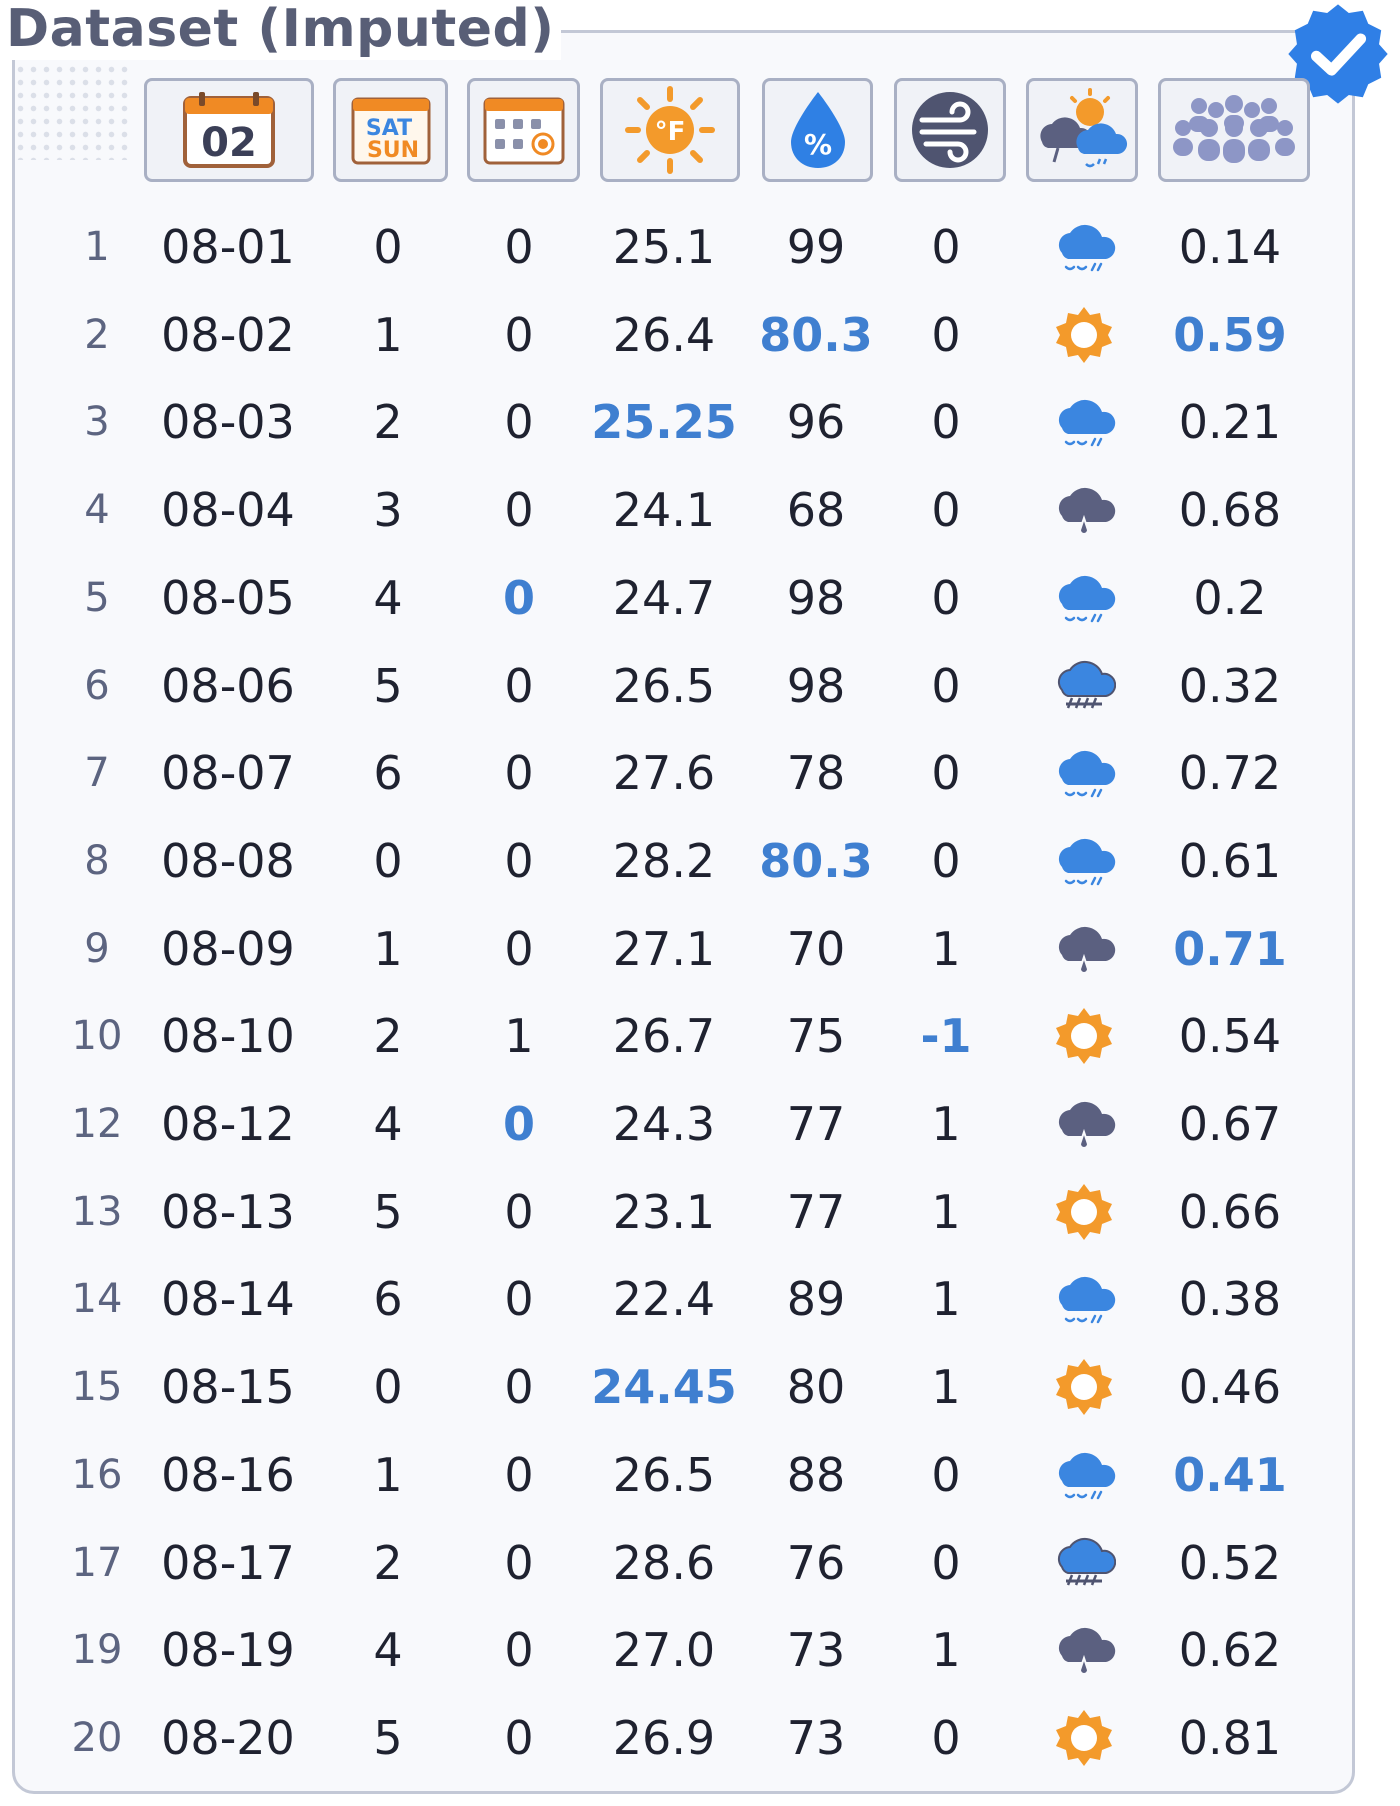 This screenshot has height=1806, width=1400. I want to click on table-row: 15 08-15 0 0 24.45 80 1 0.46, so click(700, 1387).